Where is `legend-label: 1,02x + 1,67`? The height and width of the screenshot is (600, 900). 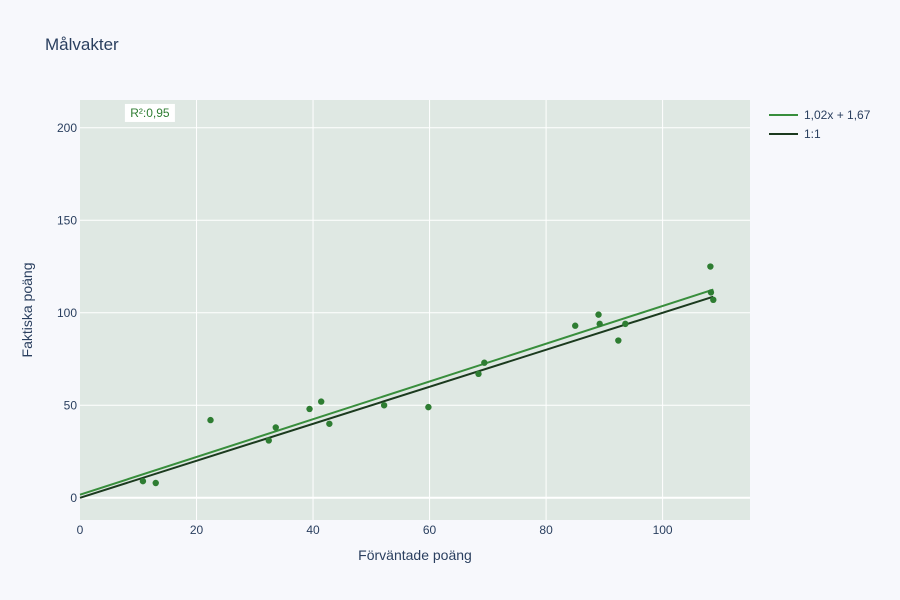 legend-label: 1,02x + 1,67 is located at coordinates (837, 115).